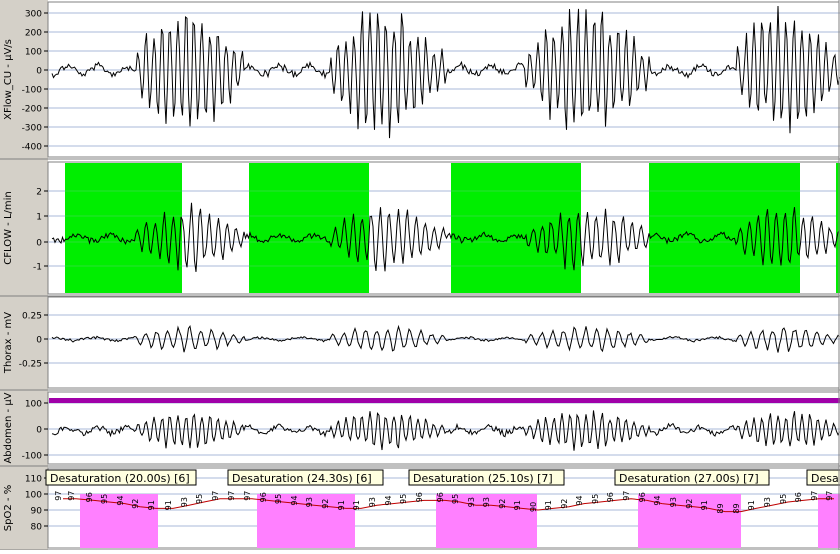 The width and height of the screenshot is (840, 554). I want to click on annotation-label: Desaturation (24.30s) [6], so click(302, 478).